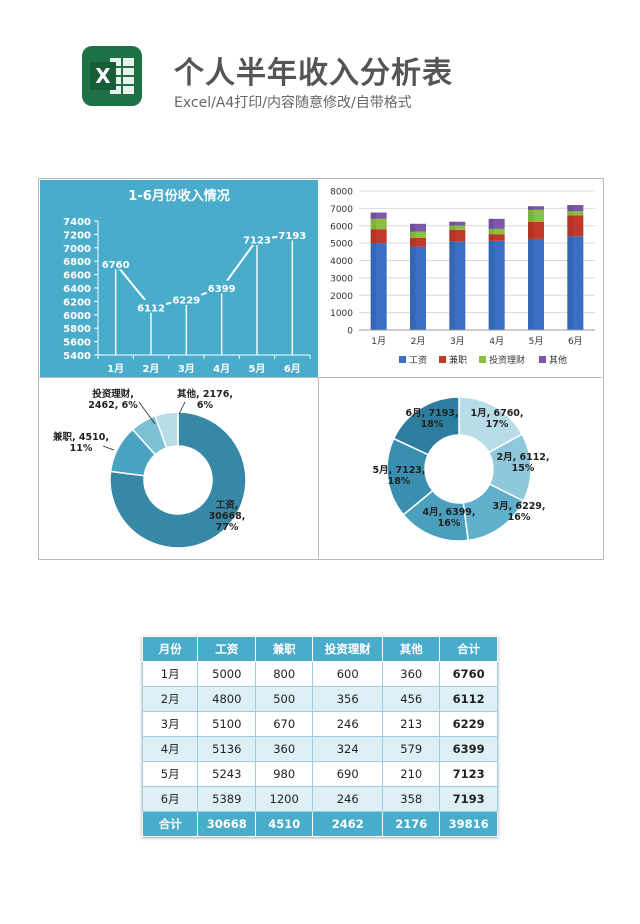  I want to click on x-tick-label: 2月, so click(151, 369).